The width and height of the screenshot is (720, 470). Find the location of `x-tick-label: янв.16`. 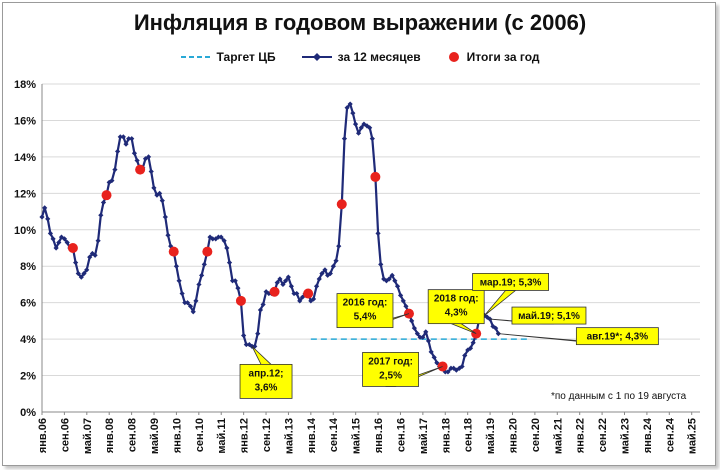

x-tick-label: янв.16 is located at coordinates (379, 435).